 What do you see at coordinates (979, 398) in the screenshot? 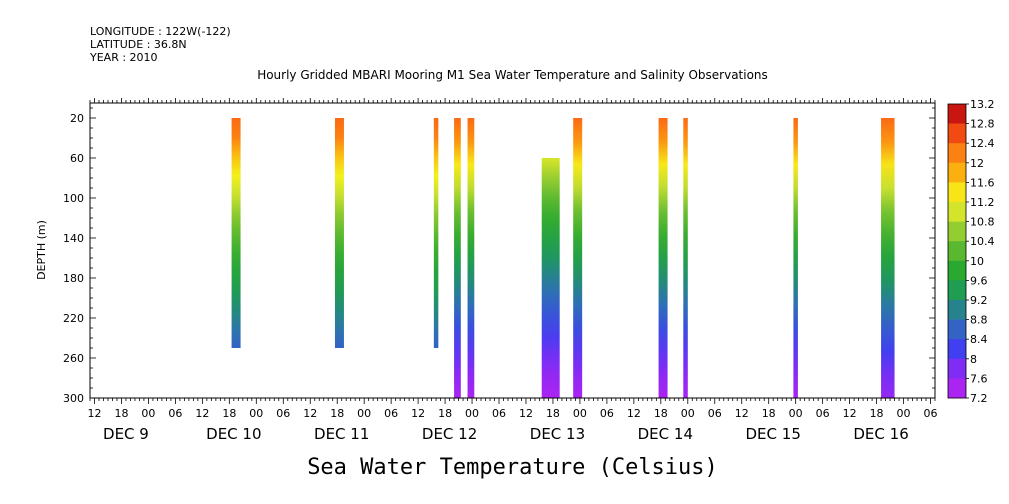
I see `colorbar-label: 7.2` at bounding box center [979, 398].